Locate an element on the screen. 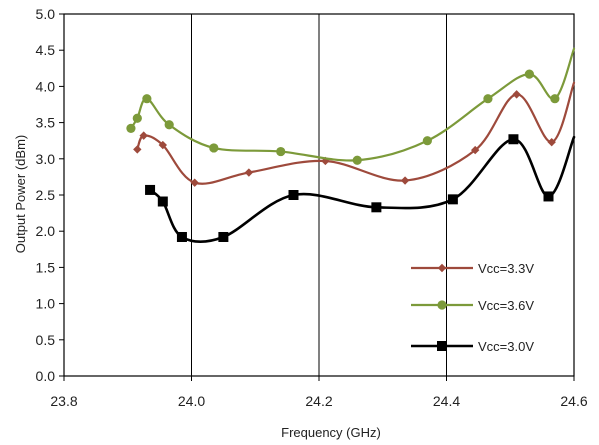  x-tick-label-4: 24.6 is located at coordinates (573, 401).